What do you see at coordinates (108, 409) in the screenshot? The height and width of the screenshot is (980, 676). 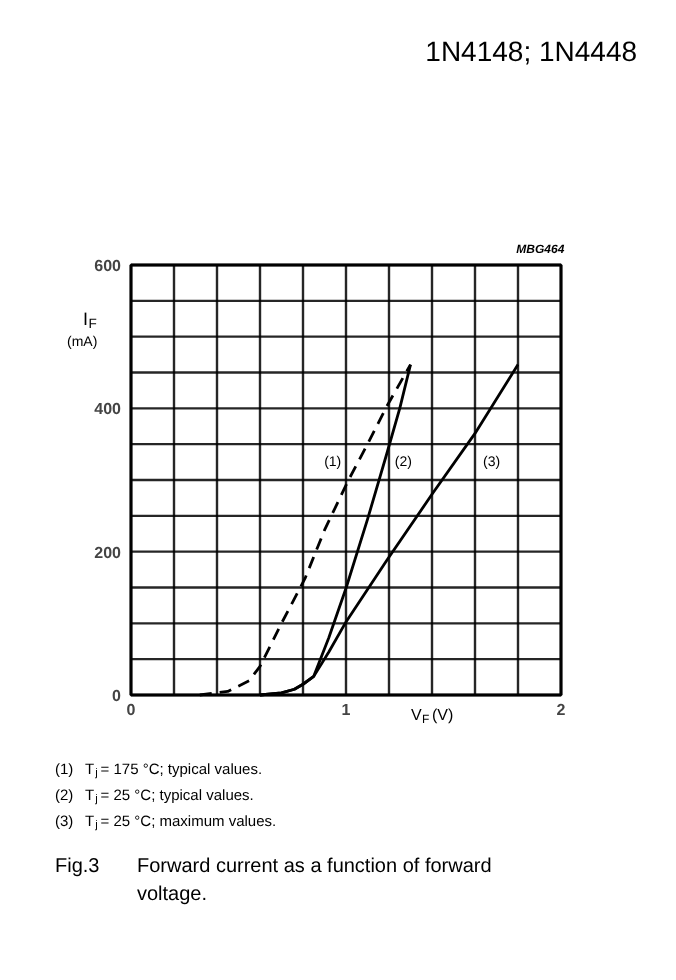 I see `y-tick-label: 400` at bounding box center [108, 409].